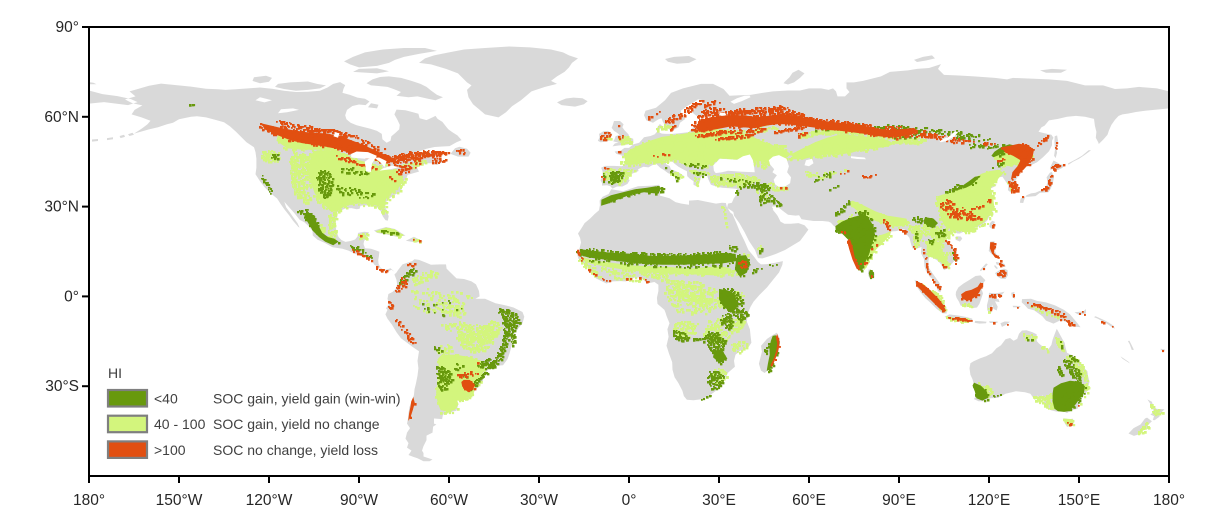 The image size is (1214, 523). What do you see at coordinates (180, 424) in the screenshot?
I see `svg-text: 40 - 100` at bounding box center [180, 424].